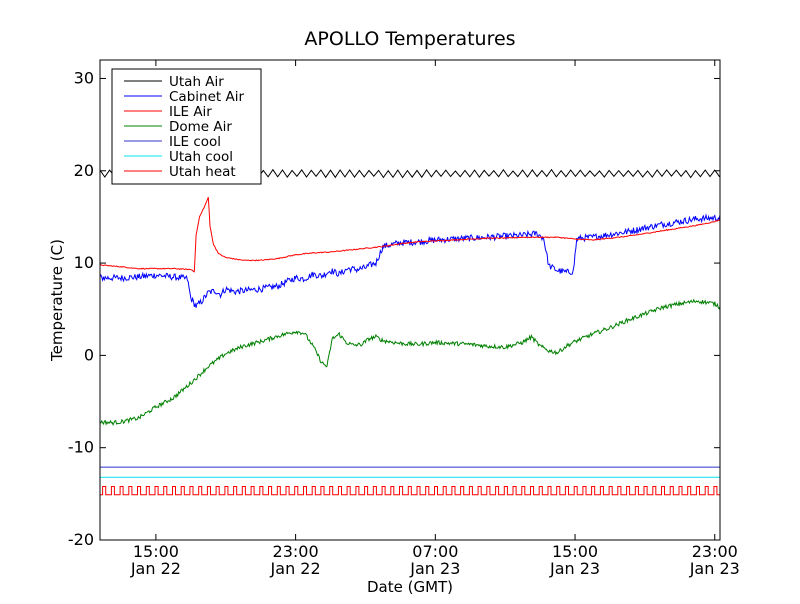 The height and width of the screenshot is (604, 800). I want to click on legend-label-cabinet-air: Cabinet Air, so click(206, 97).